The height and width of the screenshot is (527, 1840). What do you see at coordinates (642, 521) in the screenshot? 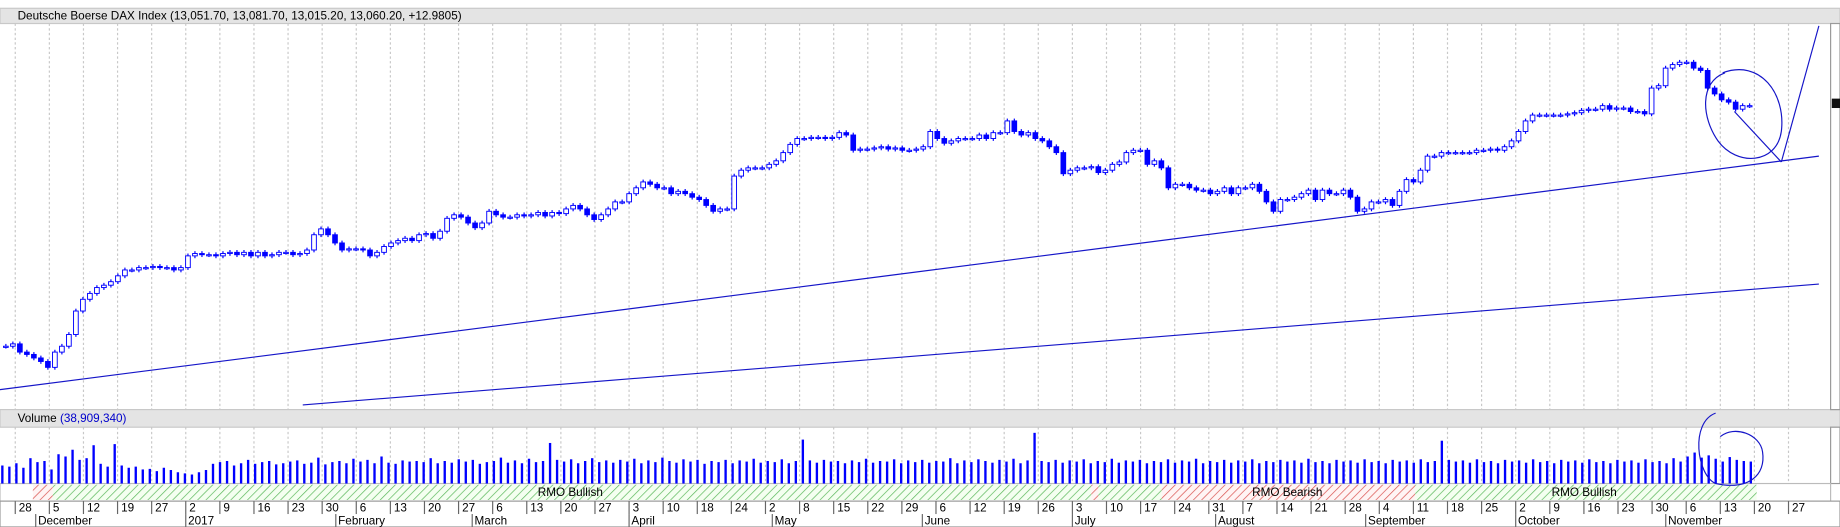
I see `month-label: April` at bounding box center [642, 521].